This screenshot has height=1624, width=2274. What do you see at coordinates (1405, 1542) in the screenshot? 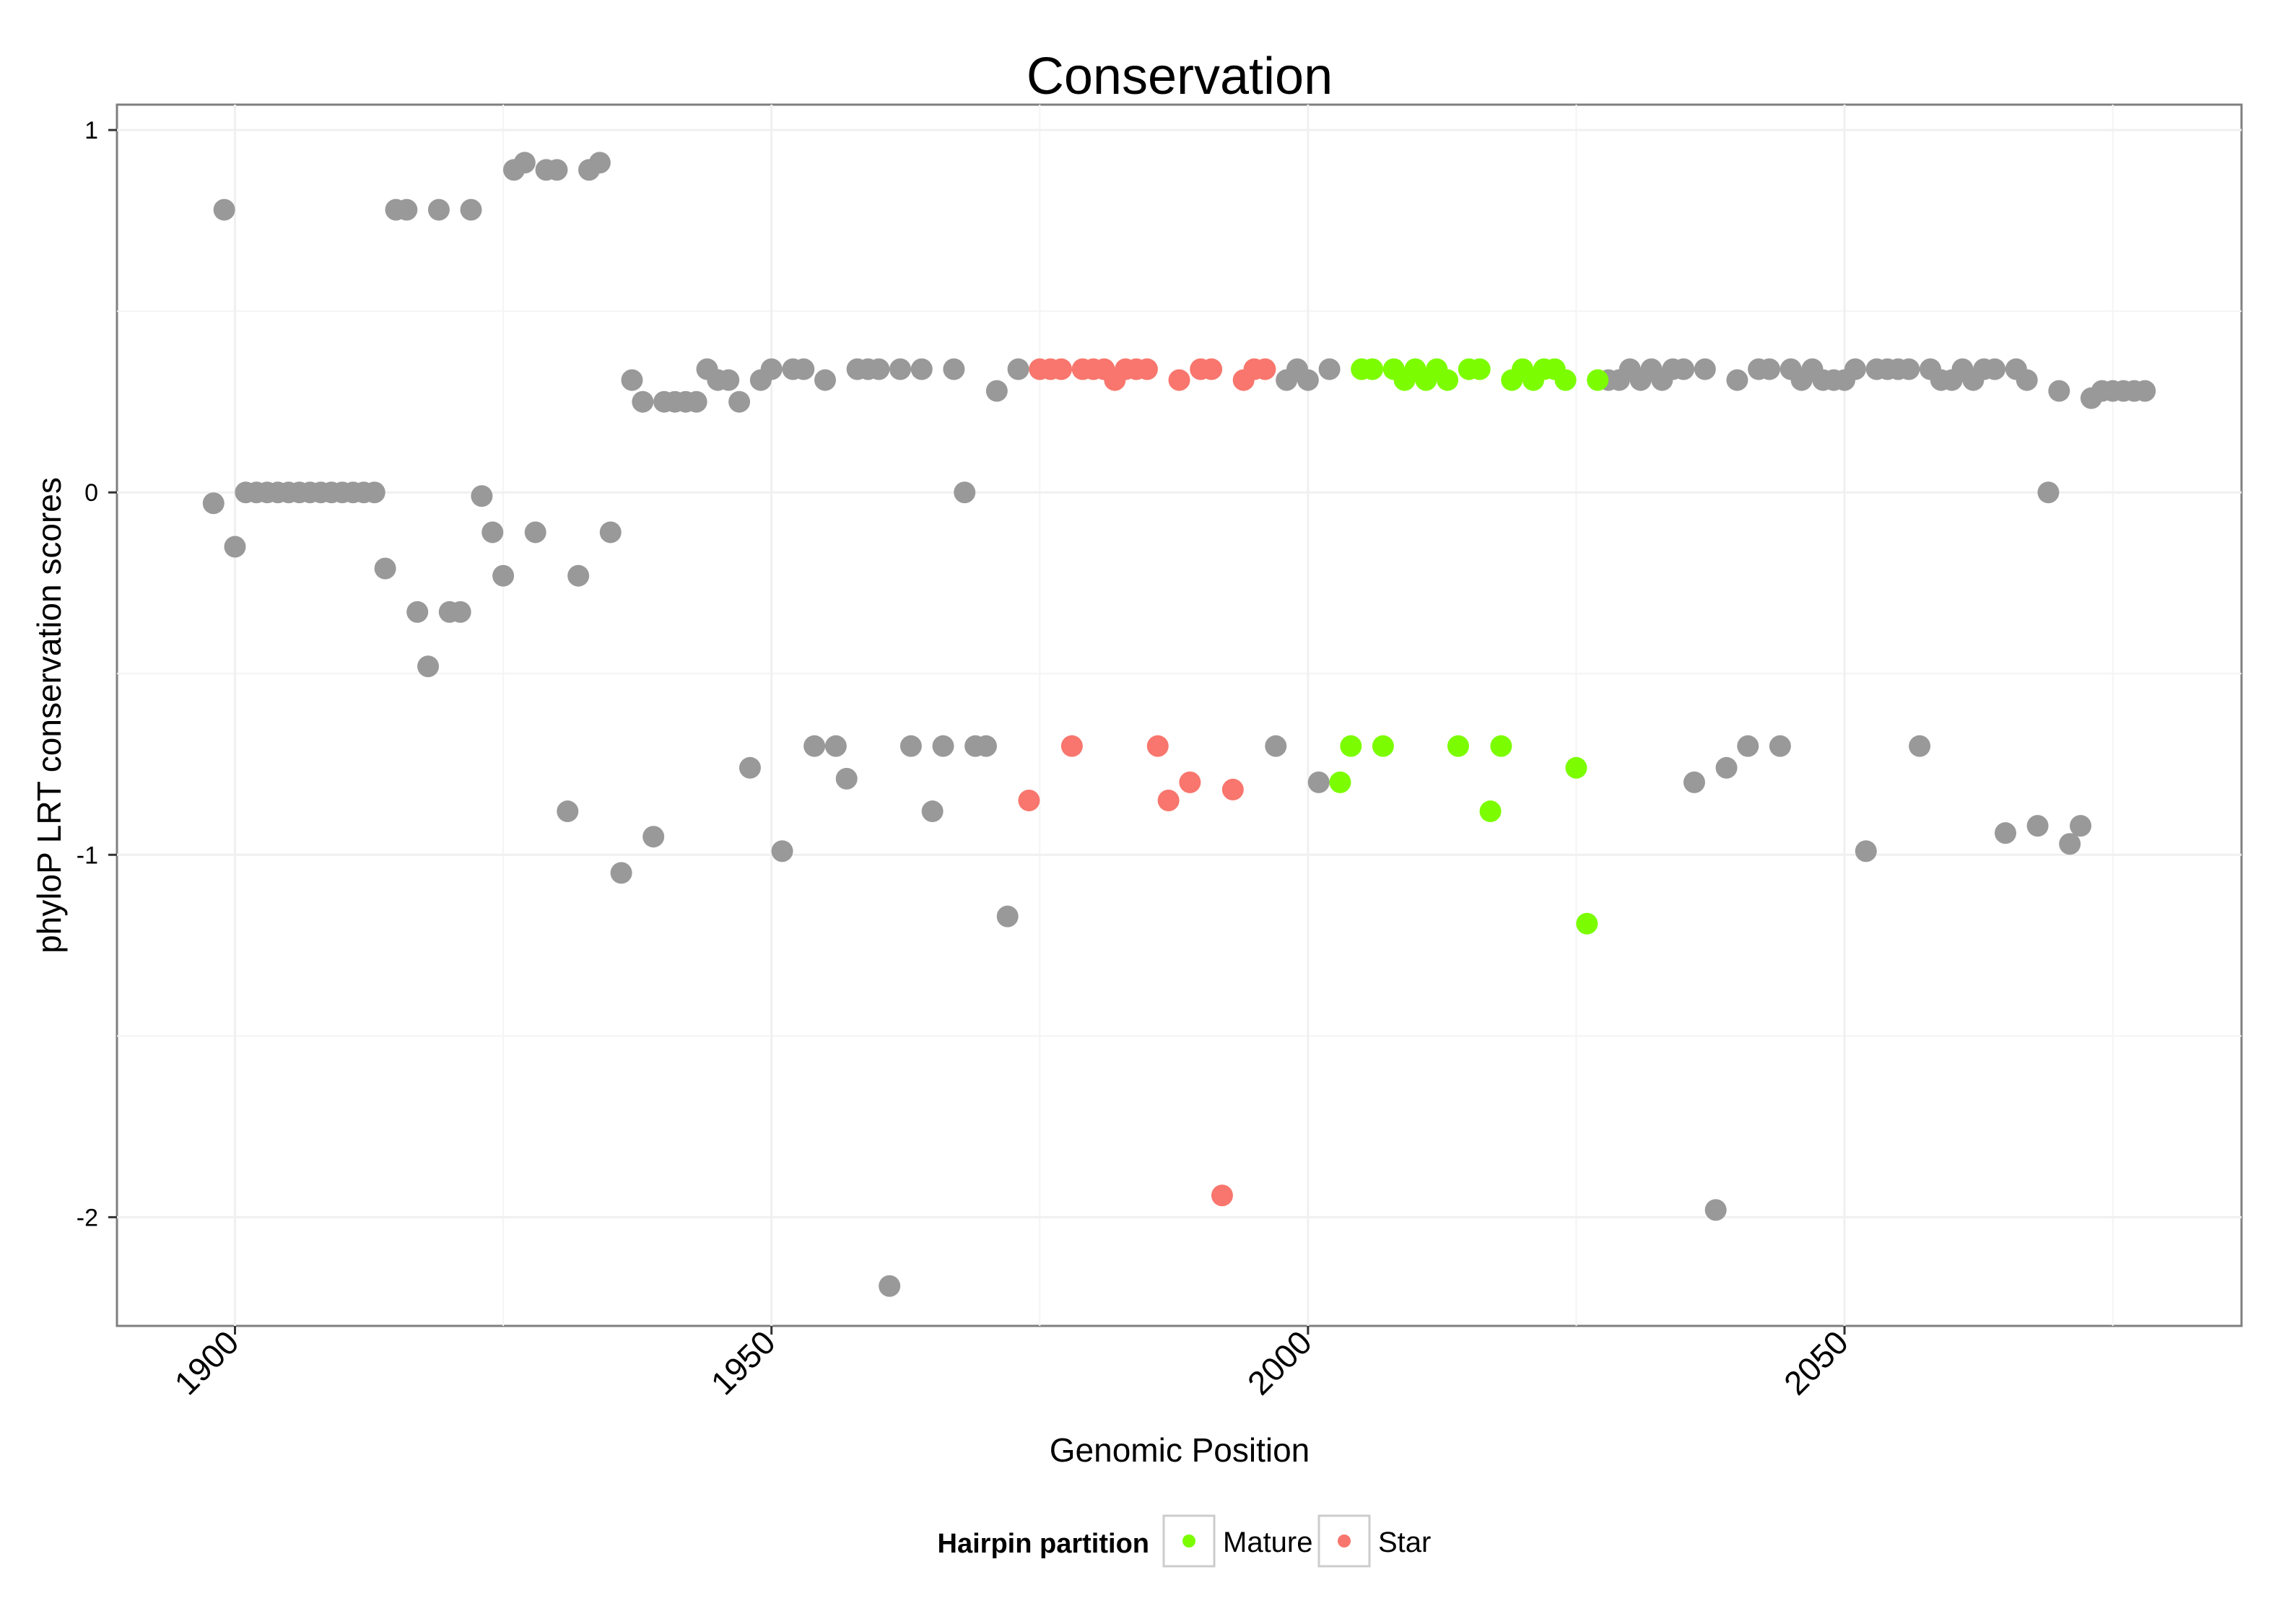
I see `legend-label-star: Star` at bounding box center [1405, 1542].